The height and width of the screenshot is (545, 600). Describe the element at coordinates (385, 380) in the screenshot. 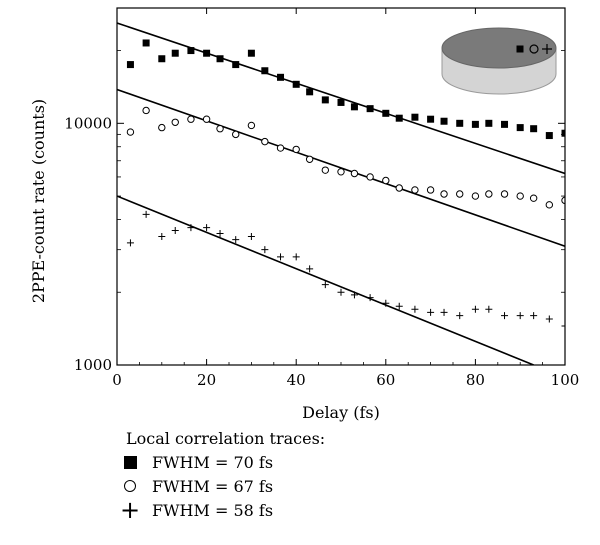

I see `x-tick-label: 60` at that location.